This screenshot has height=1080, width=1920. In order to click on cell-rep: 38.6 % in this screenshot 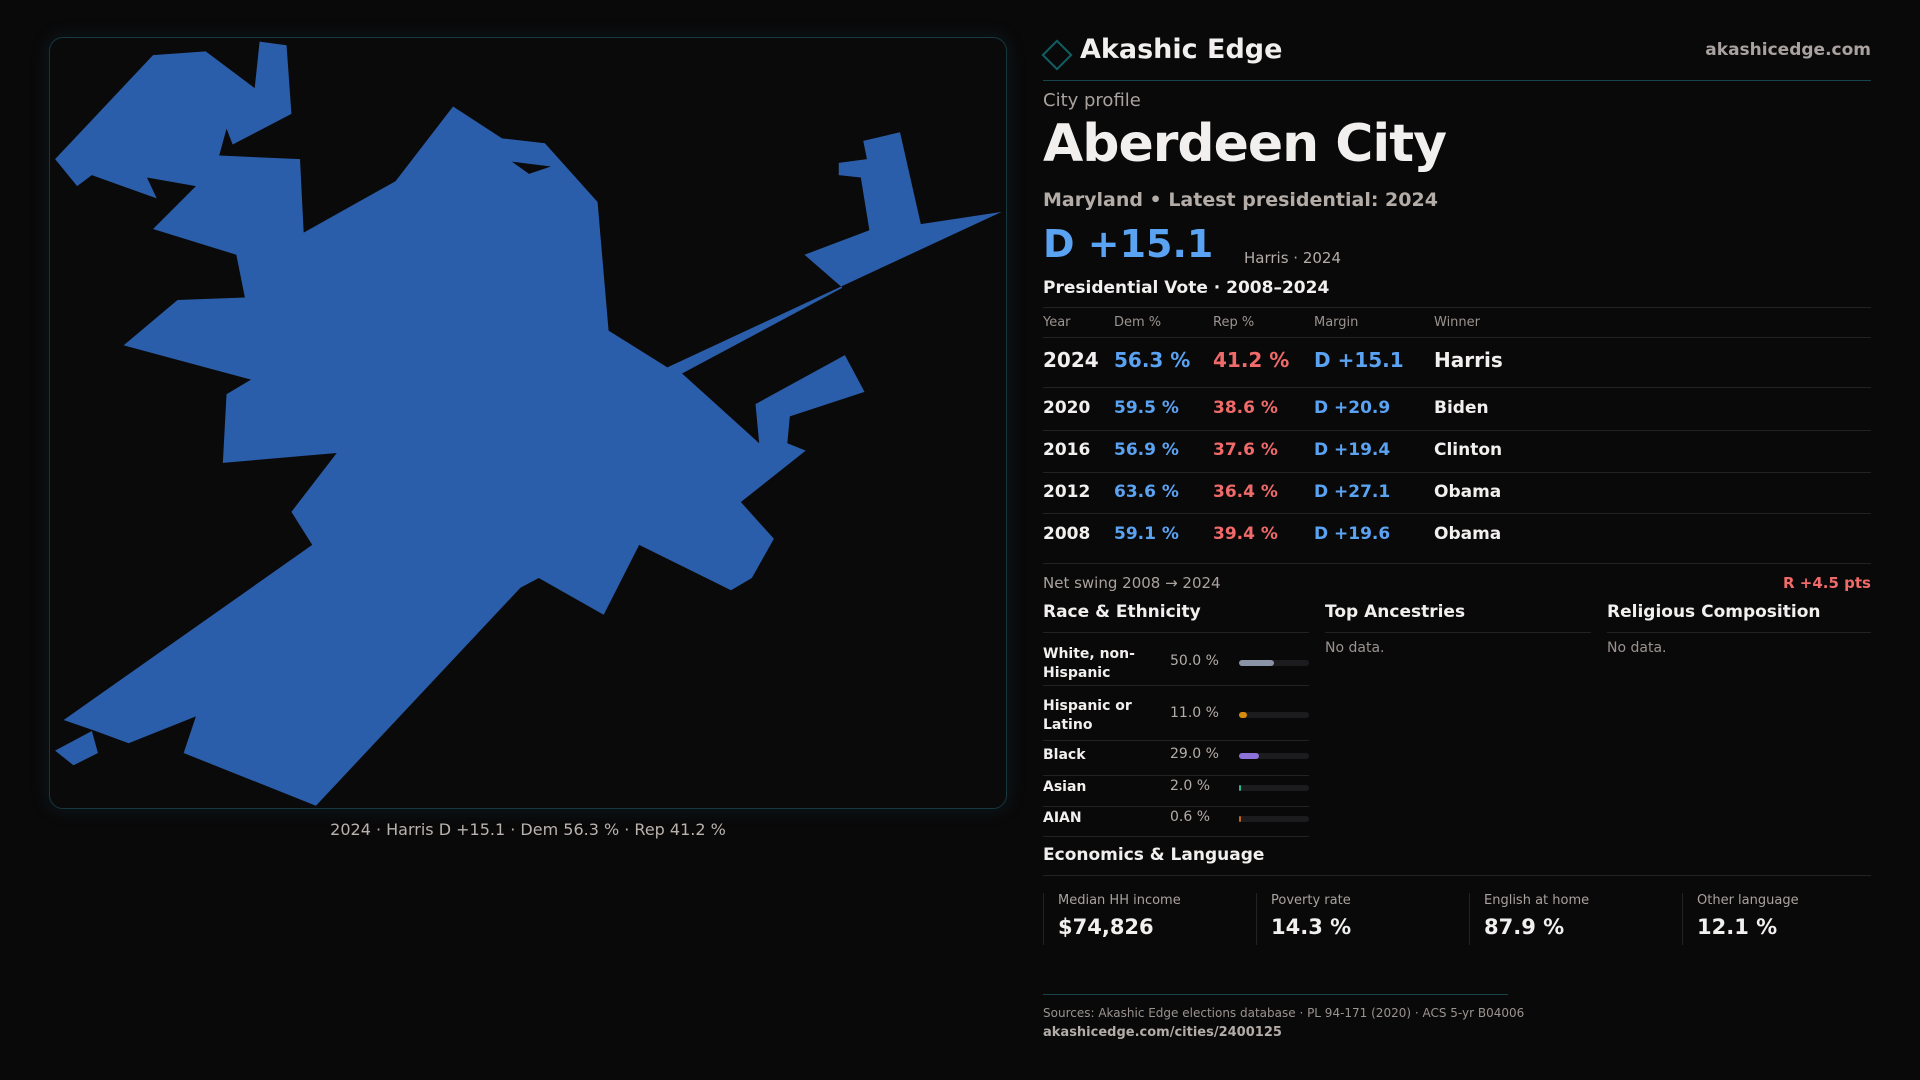, I will do `click(1245, 408)`.